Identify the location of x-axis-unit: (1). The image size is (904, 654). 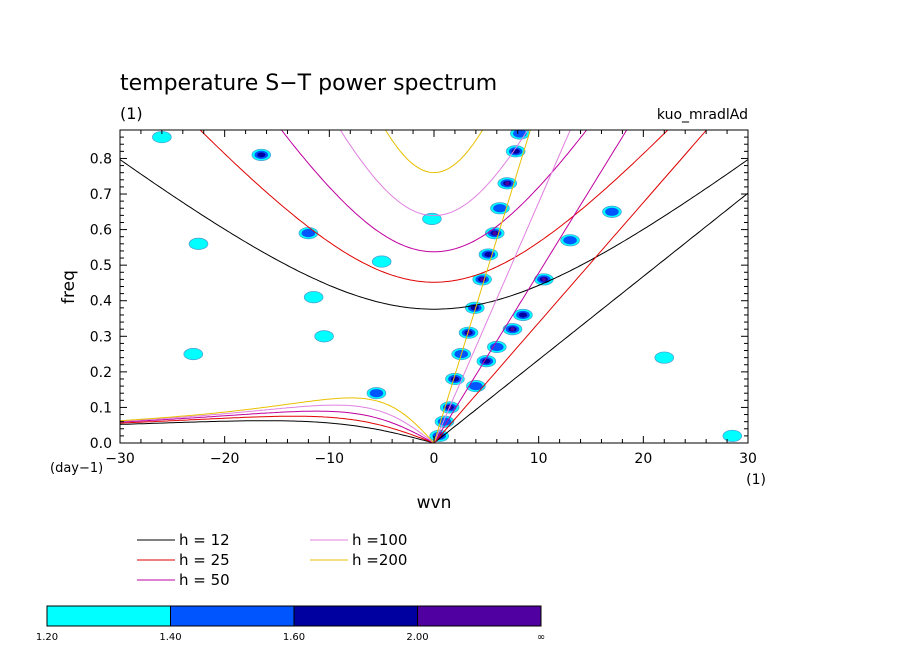
(756, 480).